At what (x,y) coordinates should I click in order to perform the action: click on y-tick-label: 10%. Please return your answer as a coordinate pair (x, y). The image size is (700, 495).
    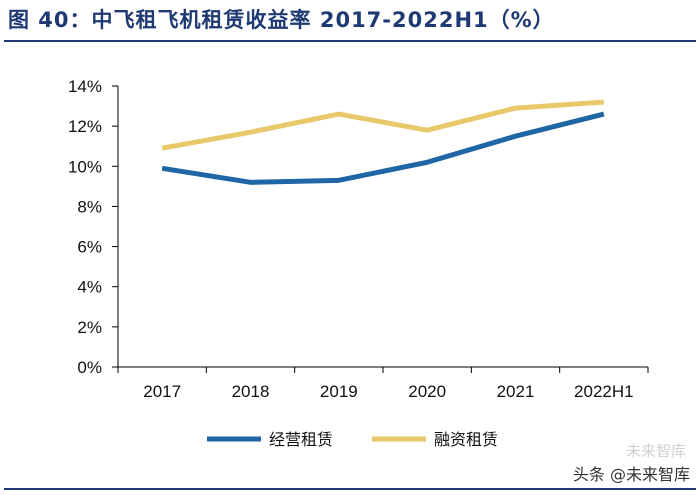
    Looking at the image, I should click on (85, 166).